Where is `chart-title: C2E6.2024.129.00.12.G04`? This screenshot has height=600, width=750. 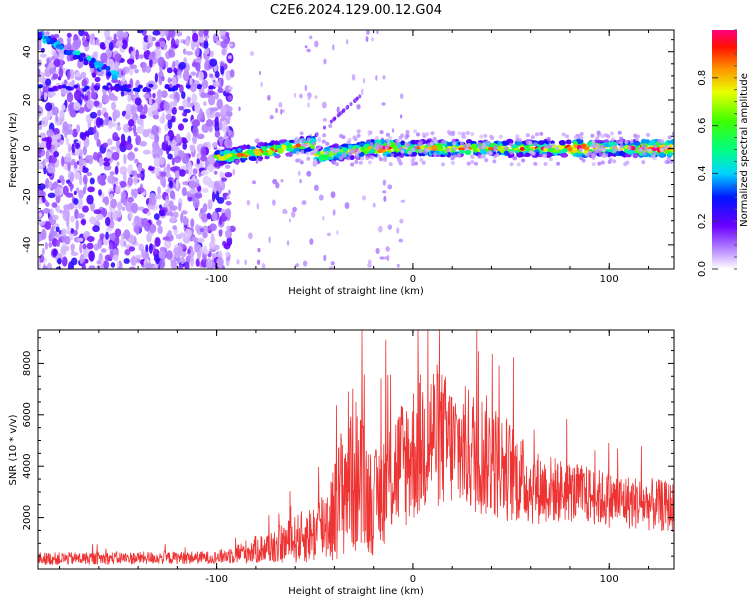
chart-title: C2E6.2024.129.00.12.G04 is located at coordinates (356, 10).